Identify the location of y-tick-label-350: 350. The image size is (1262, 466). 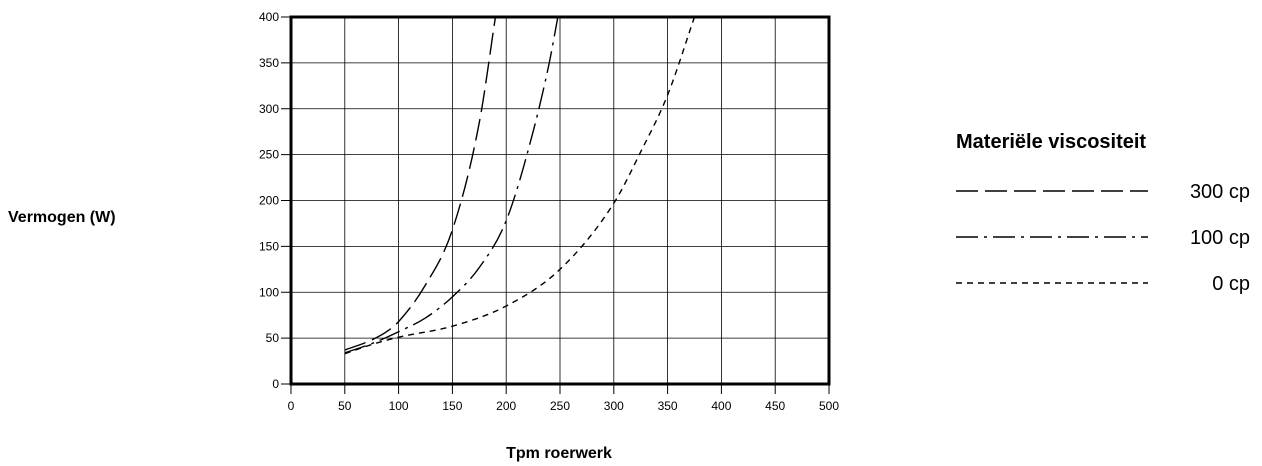
(269, 63).